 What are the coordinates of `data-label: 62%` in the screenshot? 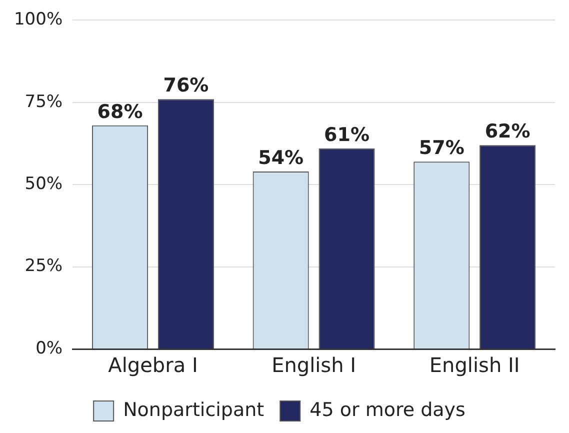 It's located at (507, 131).